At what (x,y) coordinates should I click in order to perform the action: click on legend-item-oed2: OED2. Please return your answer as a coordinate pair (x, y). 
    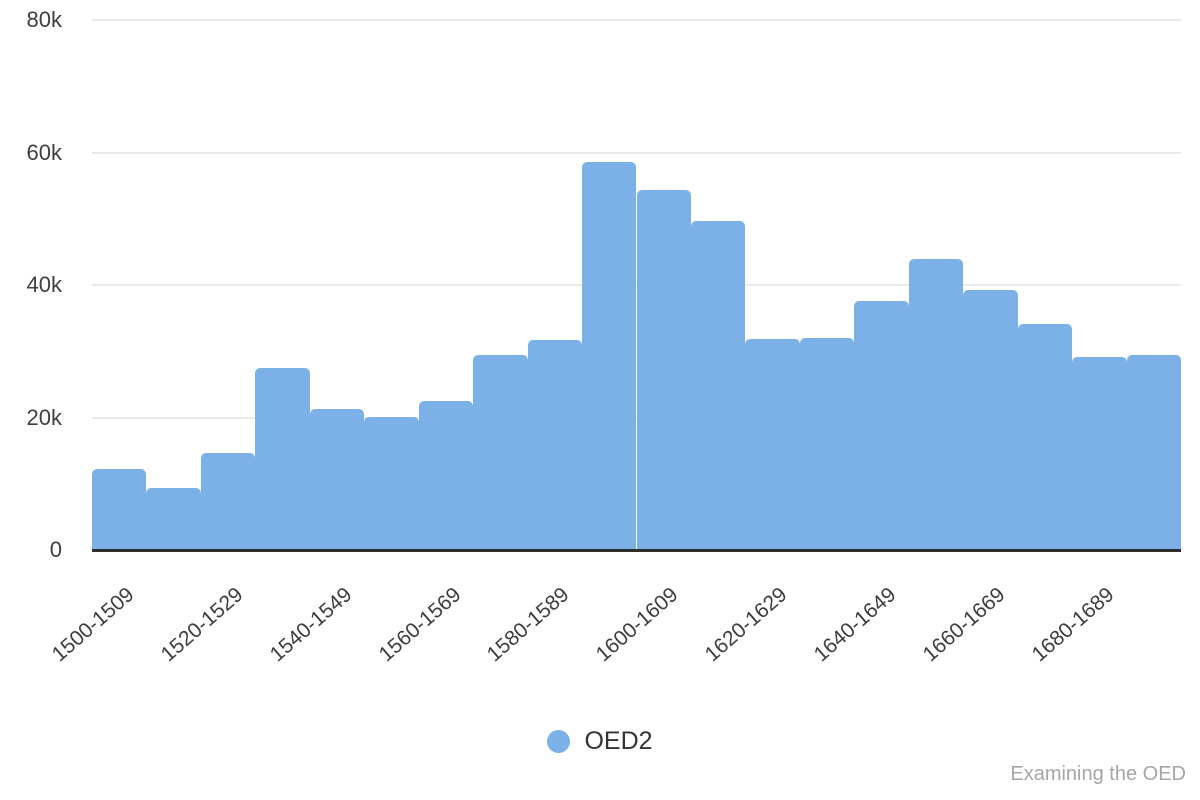
    Looking at the image, I should click on (600, 741).